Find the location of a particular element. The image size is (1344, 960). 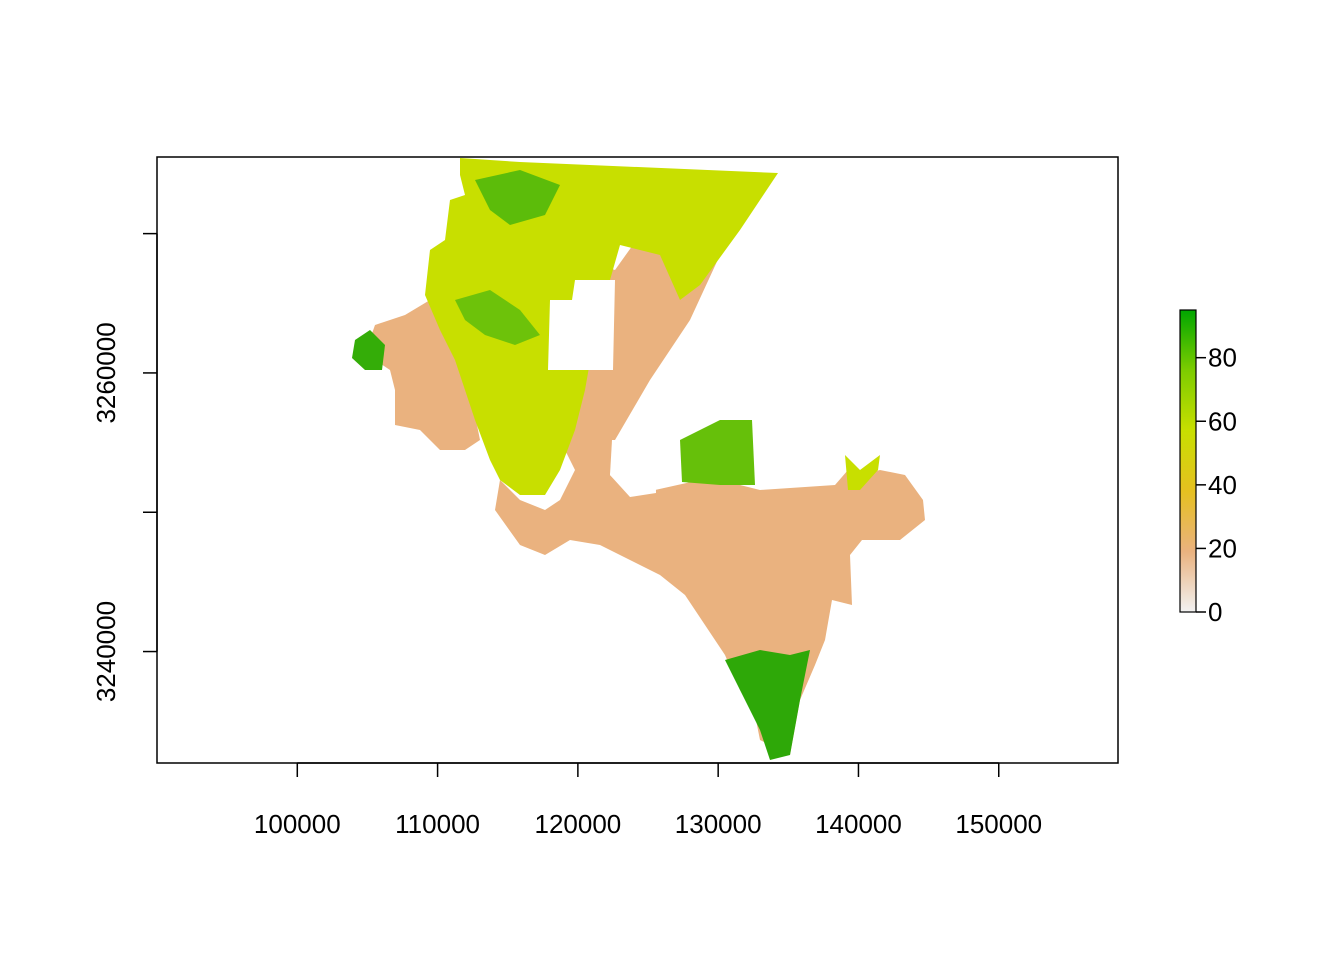

legend-color-bar is located at coordinates (1188, 461).